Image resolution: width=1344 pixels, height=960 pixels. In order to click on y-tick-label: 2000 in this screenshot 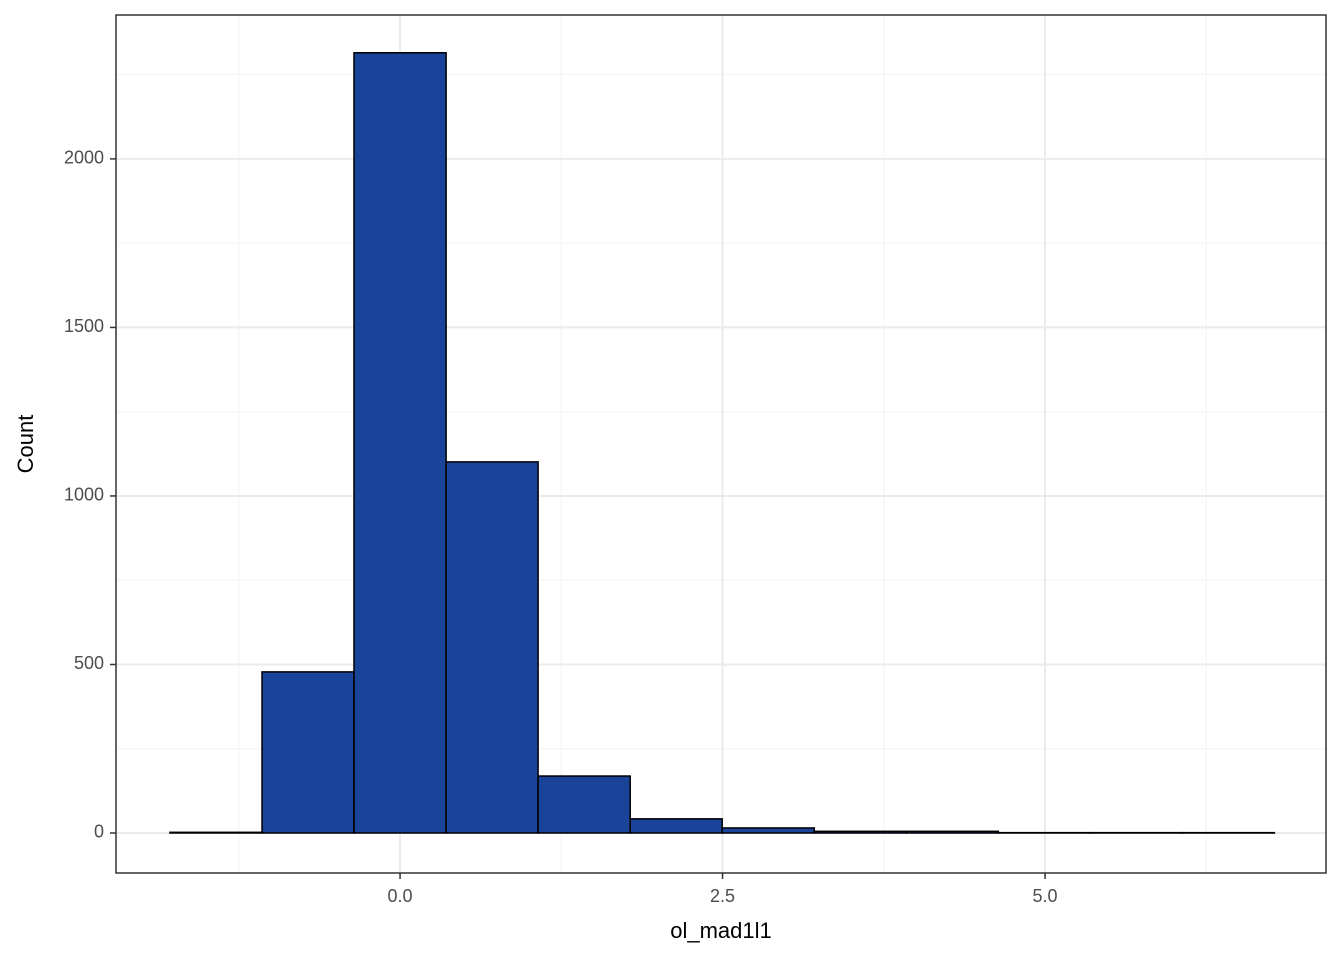, I will do `click(84, 158)`.